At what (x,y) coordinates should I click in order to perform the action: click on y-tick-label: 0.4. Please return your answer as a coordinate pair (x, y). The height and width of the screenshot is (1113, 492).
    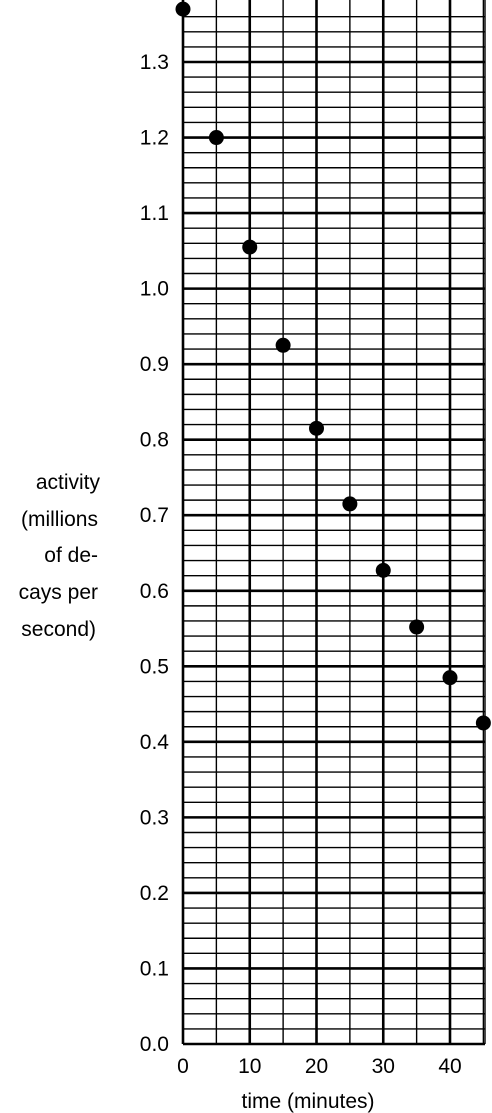
    Looking at the image, I should click on (155, 742).